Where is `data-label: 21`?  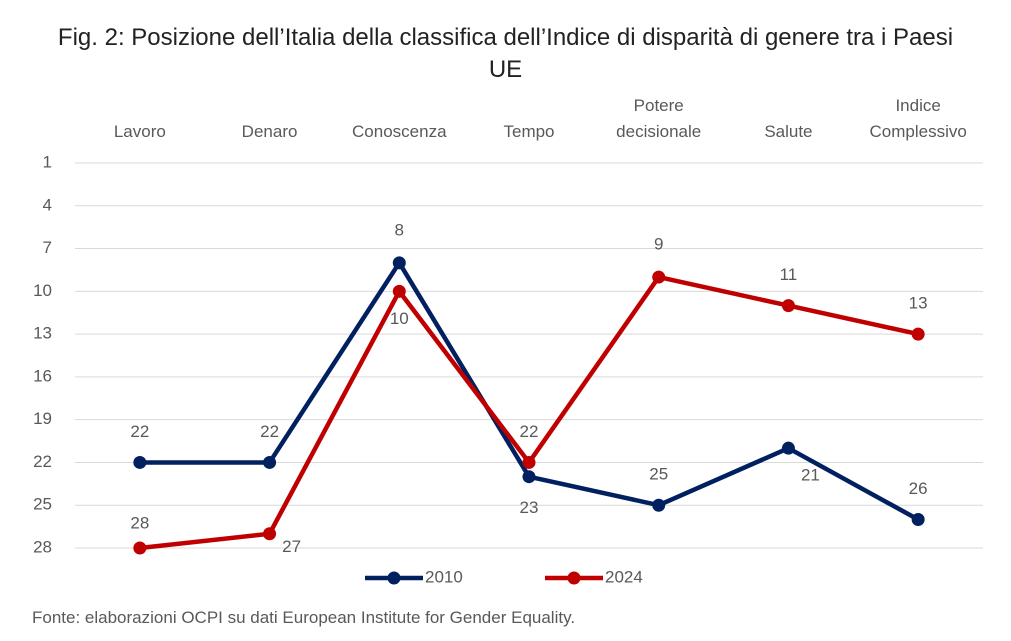 data-label: 21 is located at coordinates (810, 475).